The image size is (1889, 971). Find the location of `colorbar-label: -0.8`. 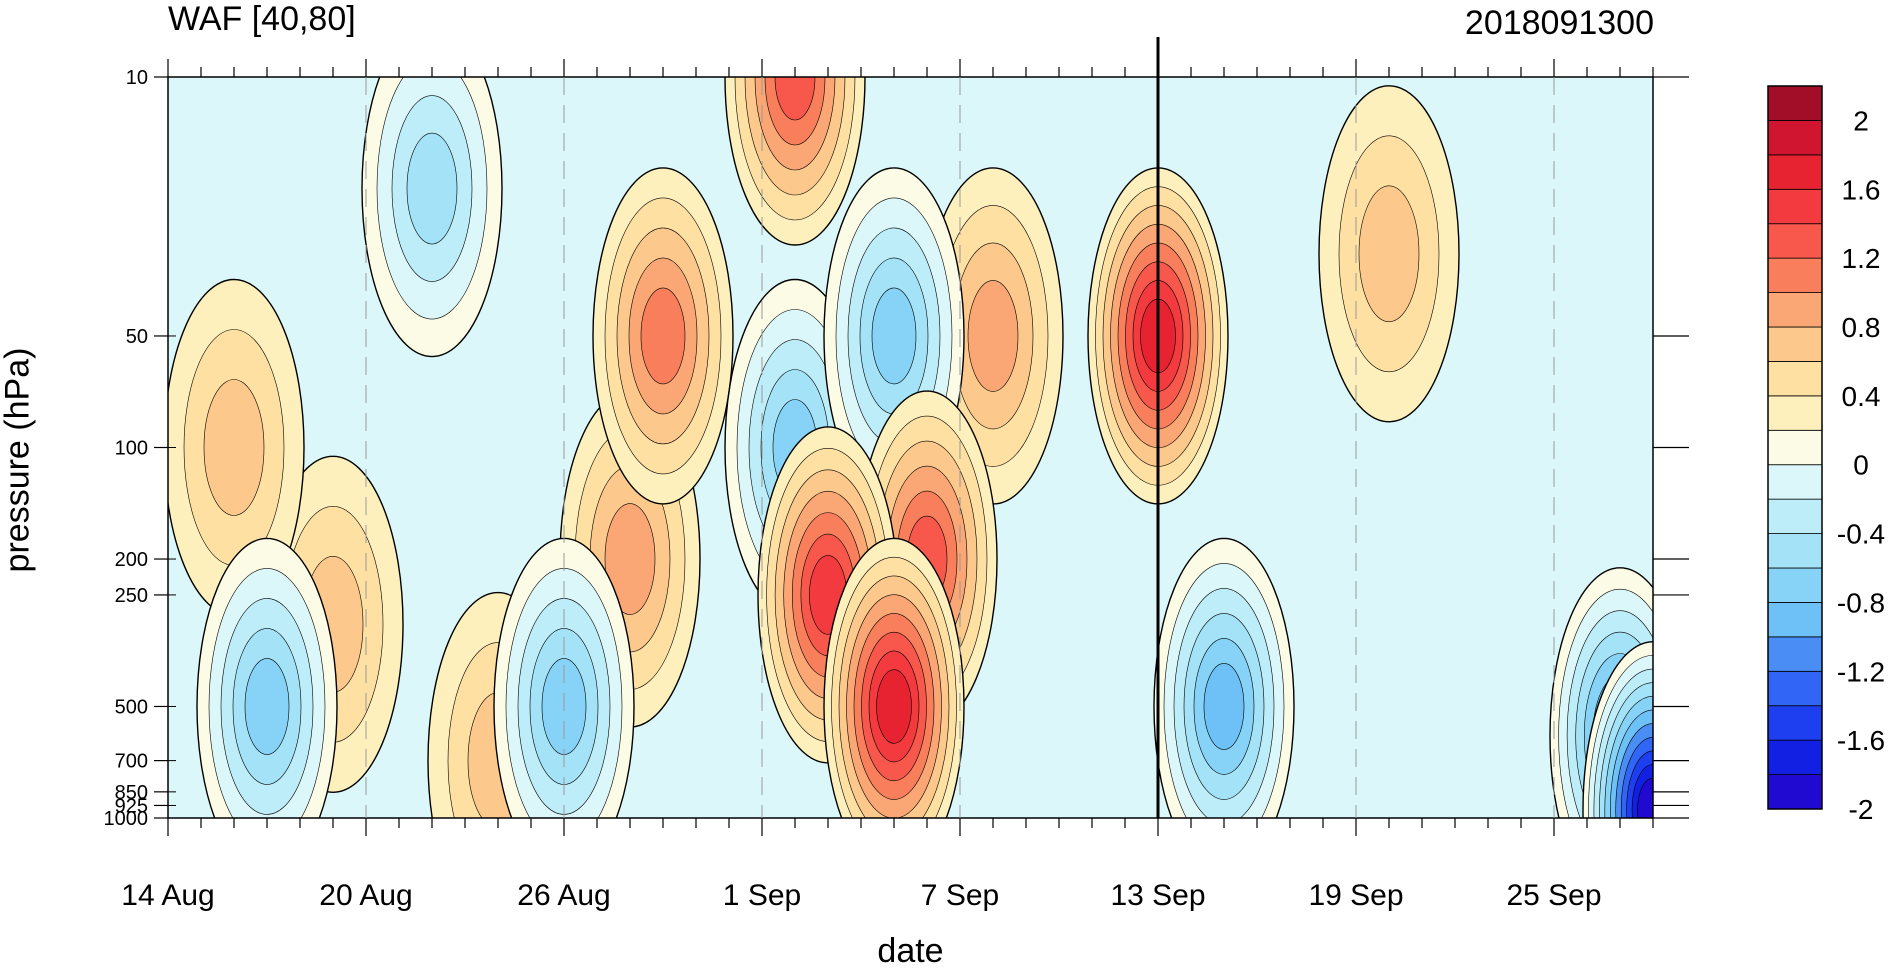

colorbar-label: -0.8 is located at coordinates (1861, 602).